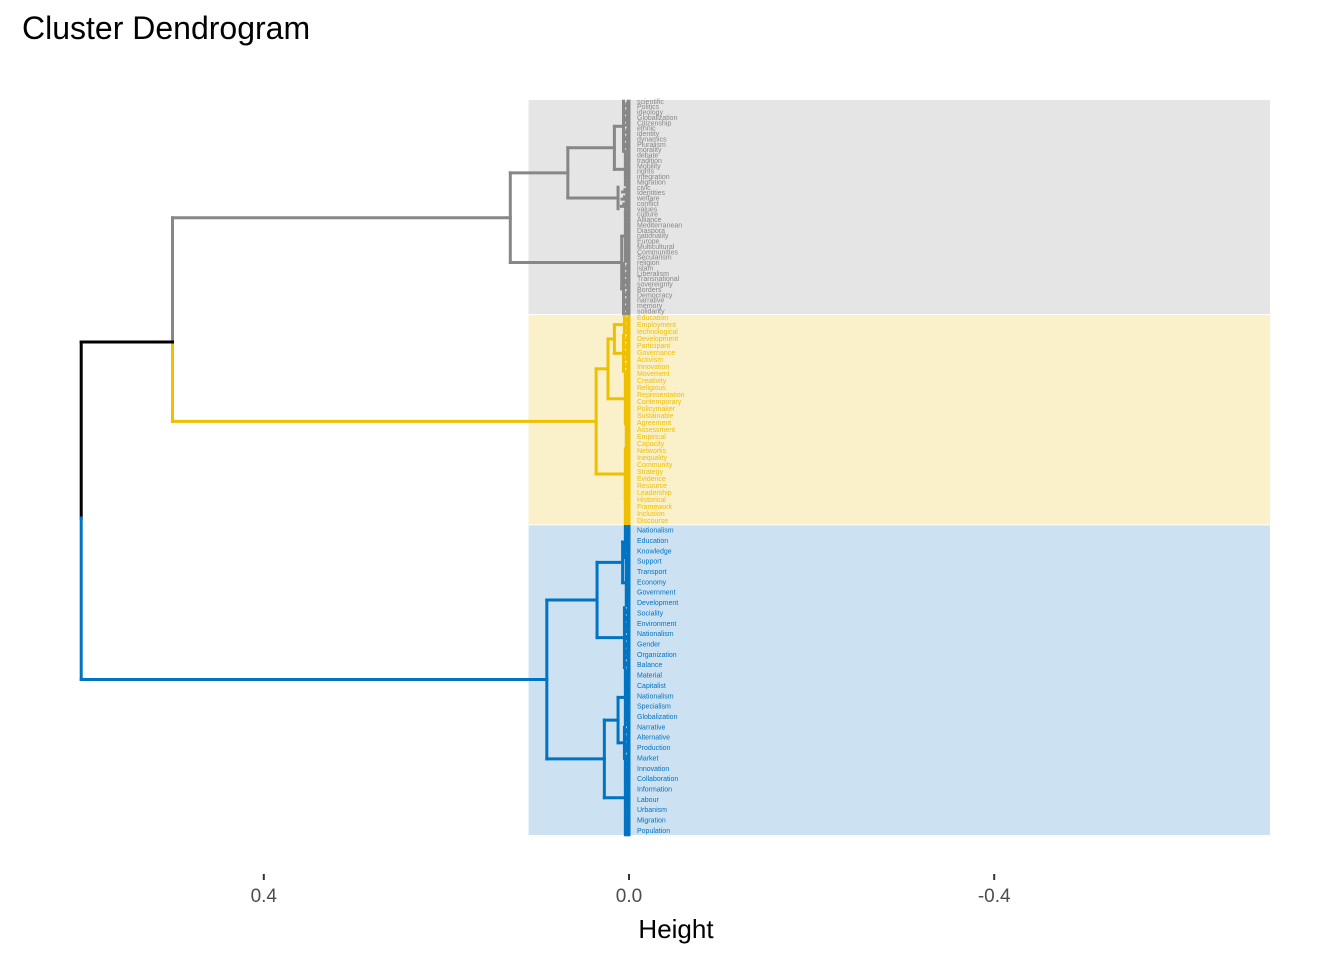 This screenshot has height=960, width=1344. What do you see at coordinates (656, 353) in the screenshot?
I see `leaf-label: Governance` at bounding box center [656, 353].